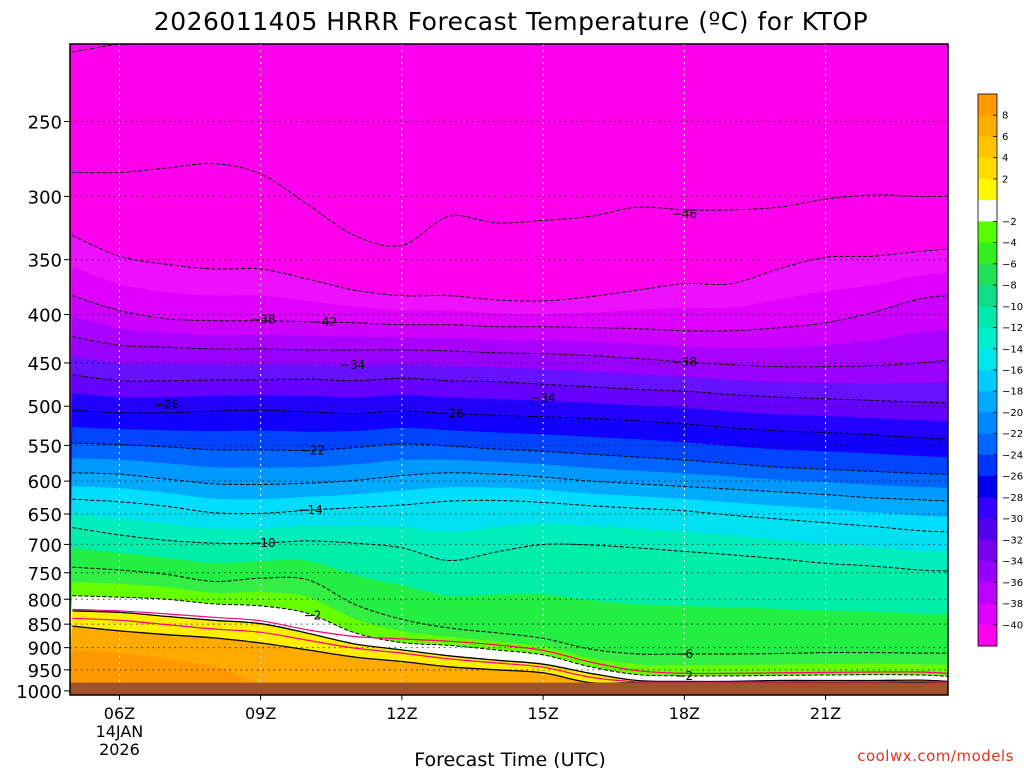 The width and height of the screenshot is (1024, 768). I want to click on y-tick-label: 850, so click(45, 625).